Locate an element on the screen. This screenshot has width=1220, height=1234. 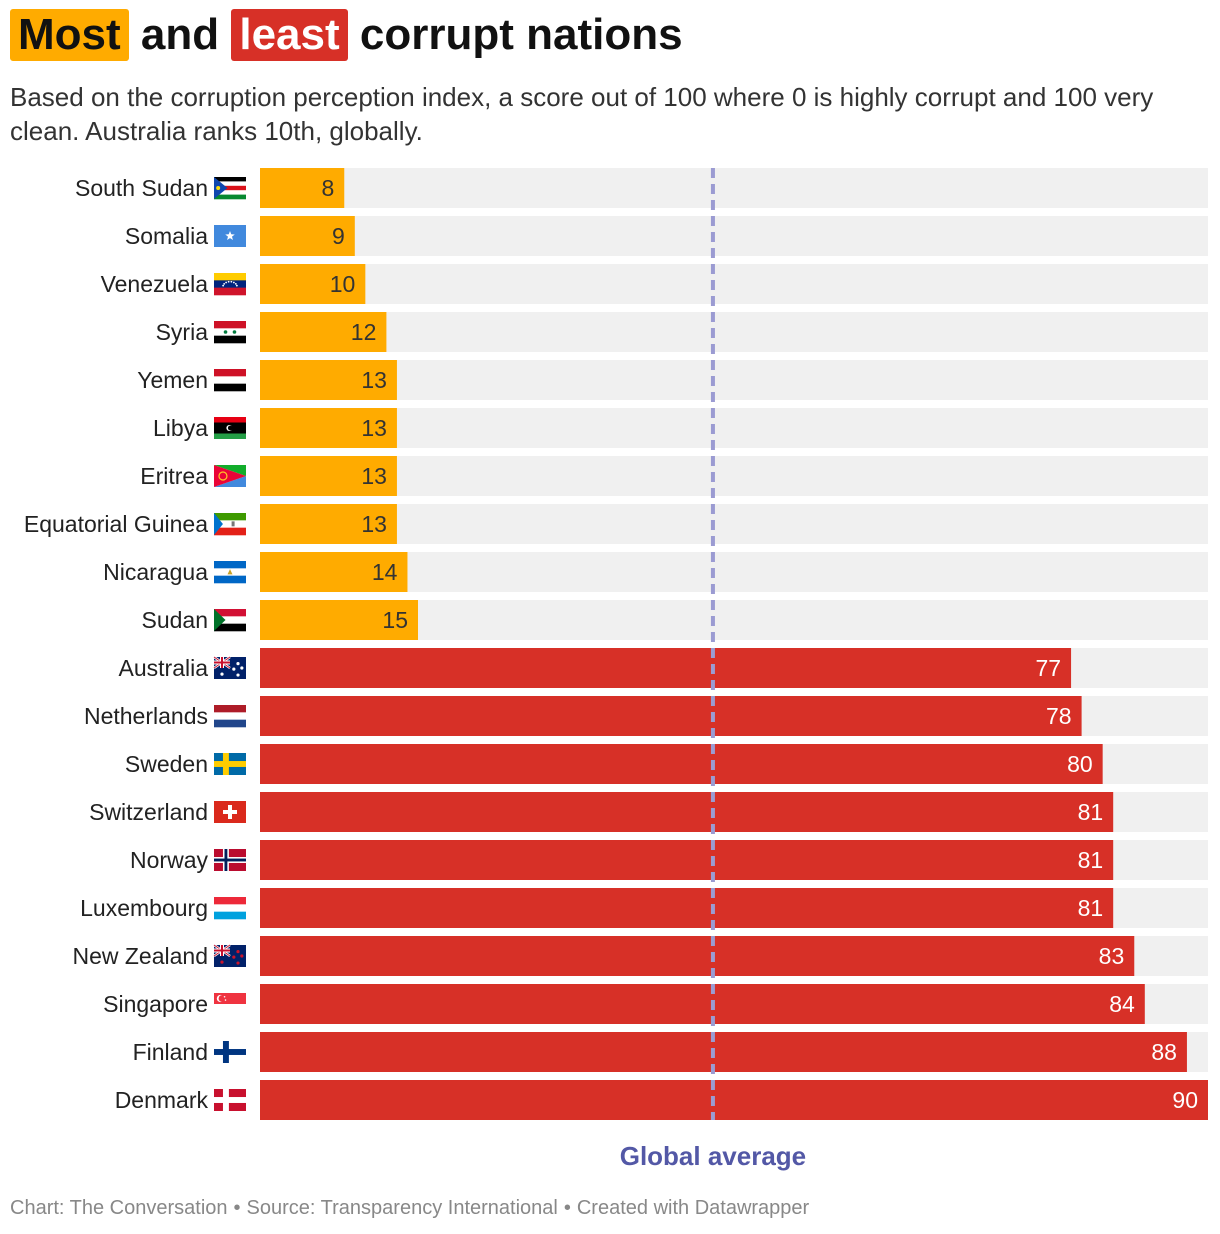
category-label: Somalia is located at coordinates (166, 236).